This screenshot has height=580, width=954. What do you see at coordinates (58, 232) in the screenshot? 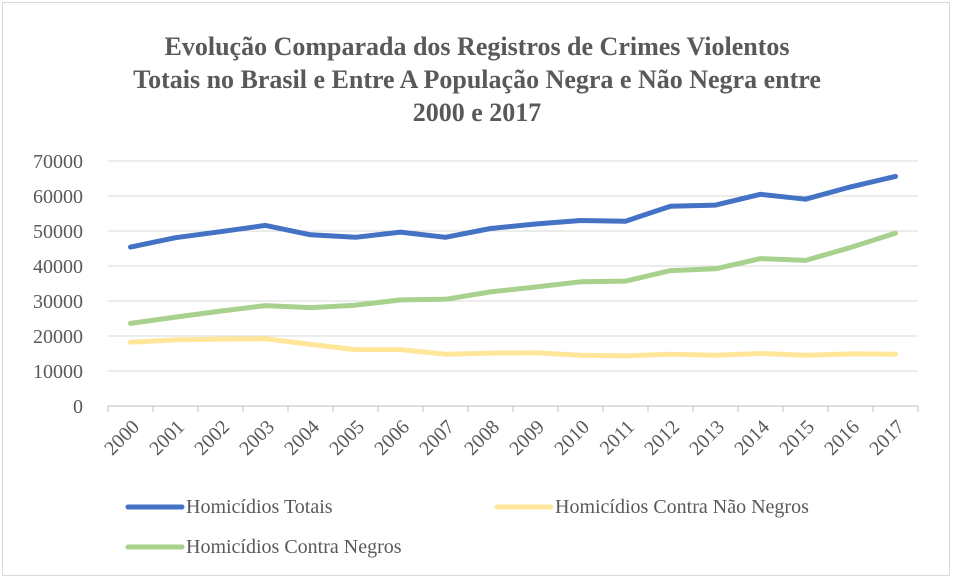
I see `y-tick-label: 50000` at bounding box center [58, 232].